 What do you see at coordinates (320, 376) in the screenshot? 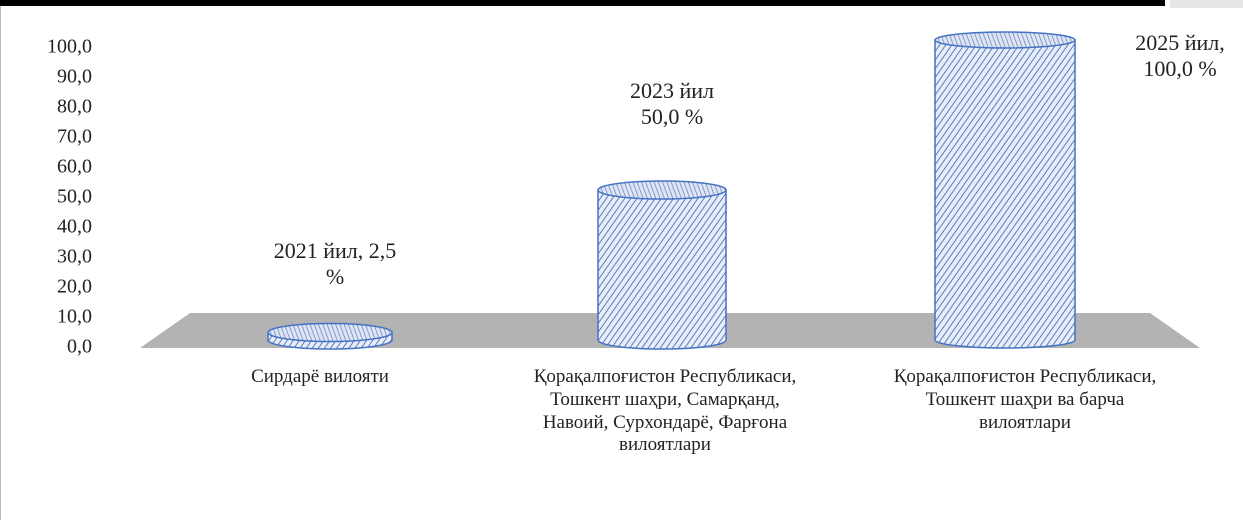
I see `x-tick-label: Сирдарё вилояти` at bounding box center [320, 376].